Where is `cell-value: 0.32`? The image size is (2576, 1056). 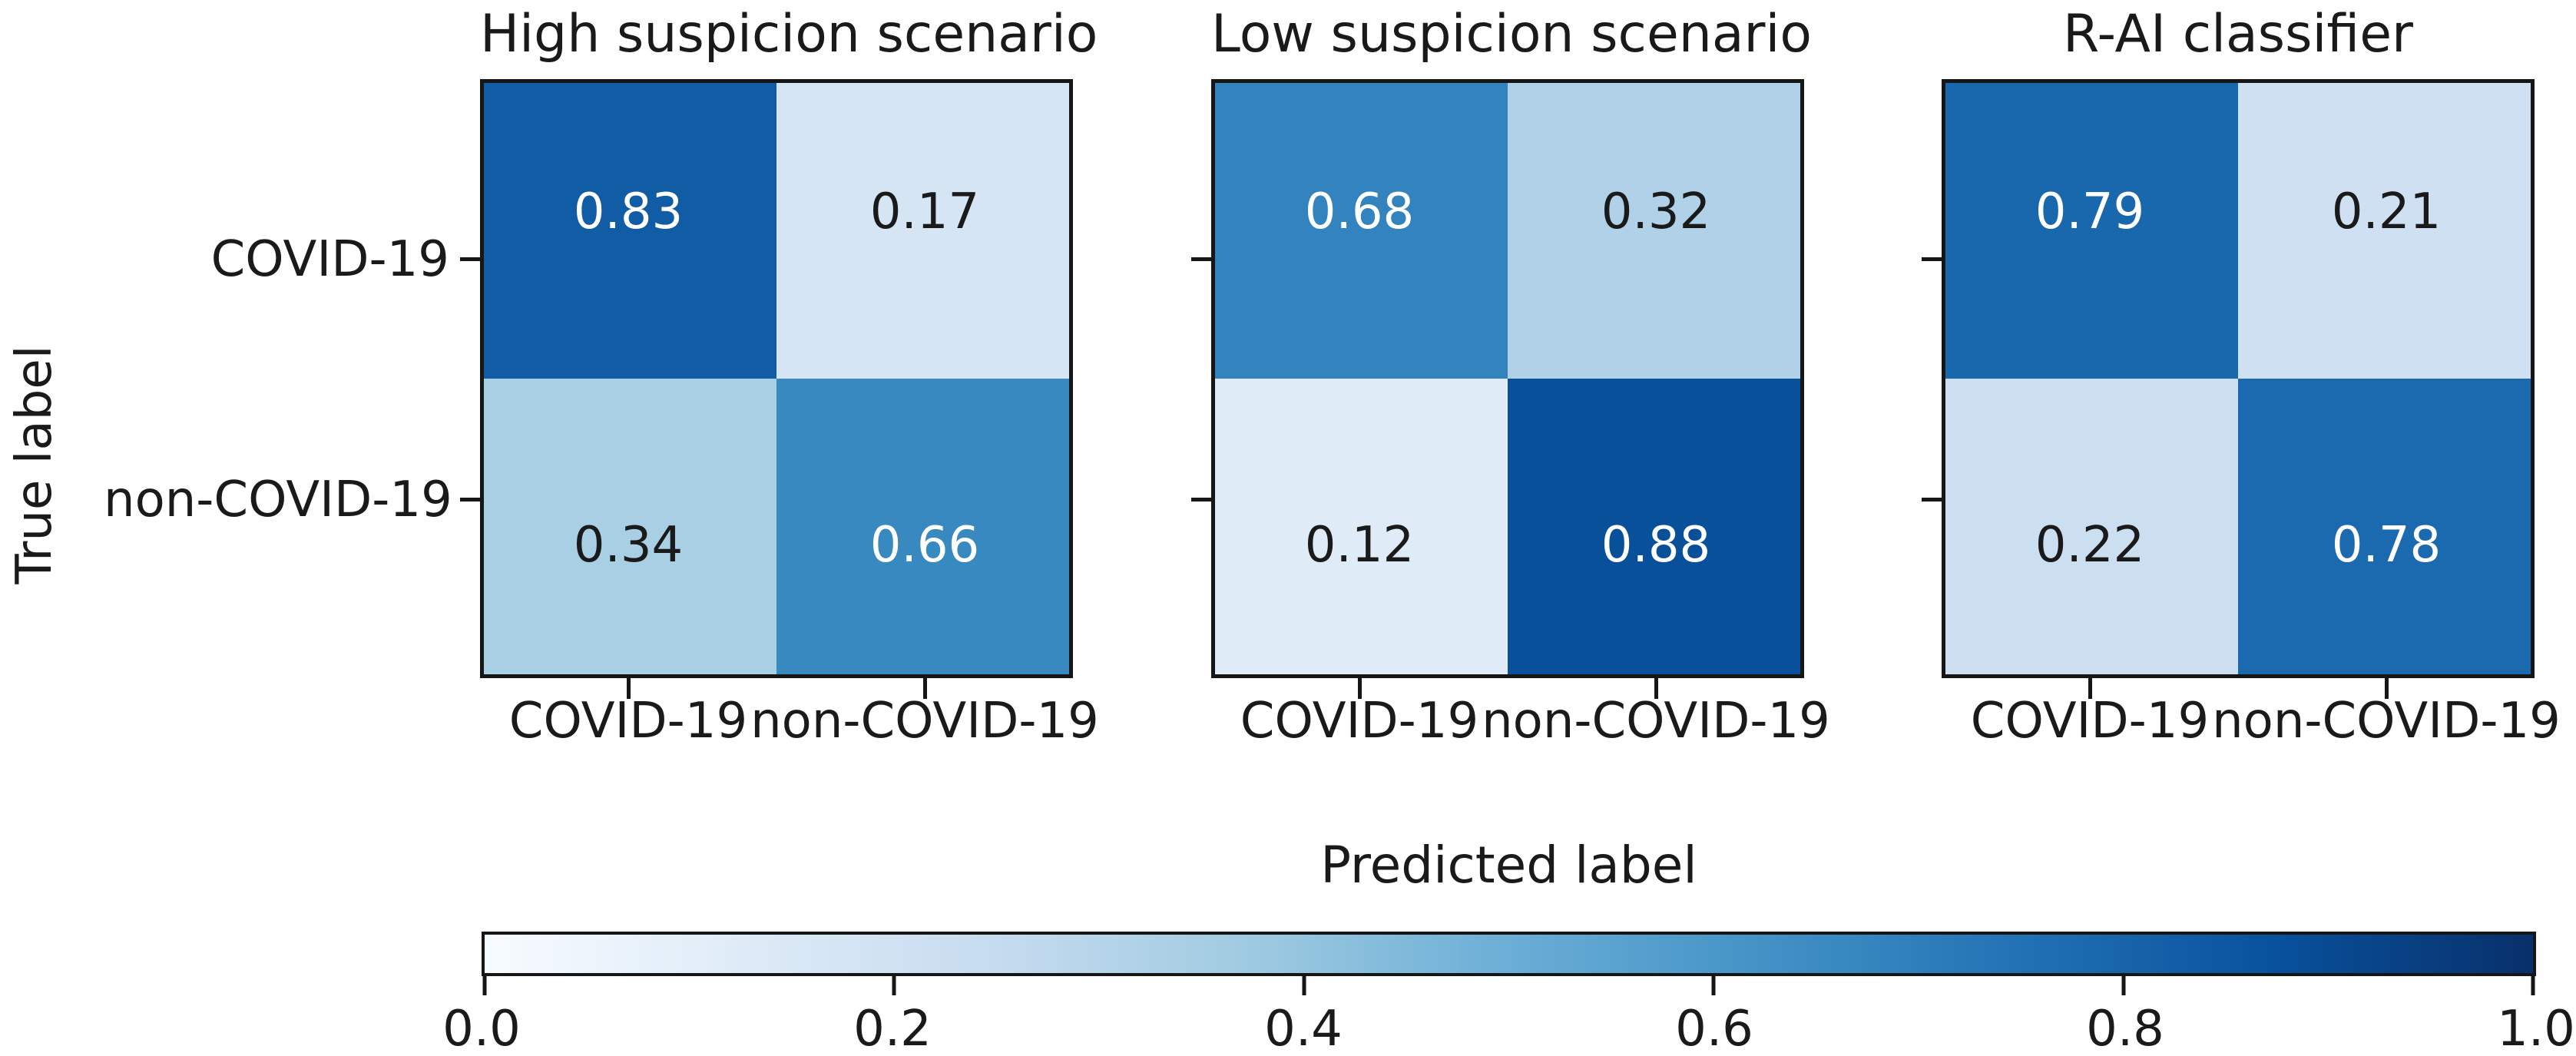 cell-value: 0.32 is located at coordinates (1656, 212).